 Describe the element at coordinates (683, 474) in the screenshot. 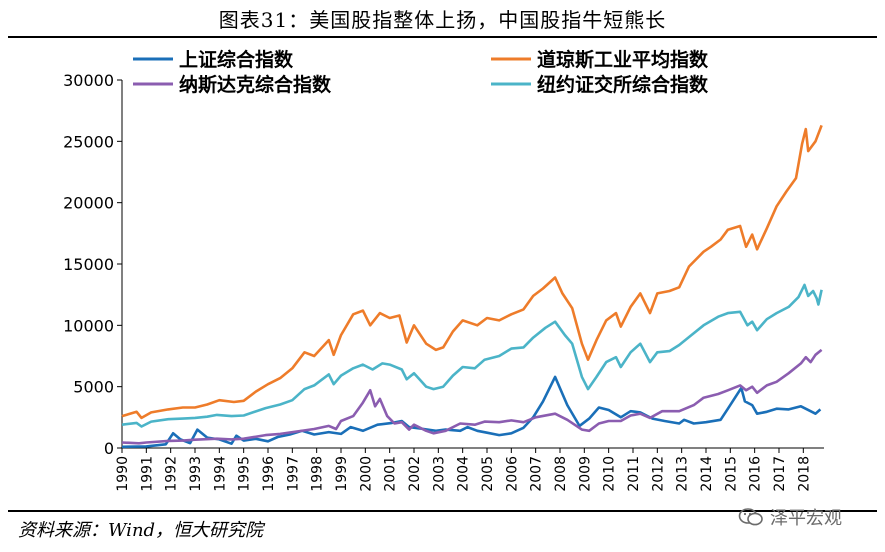

I see `x-tick-label: 2013` at that location.